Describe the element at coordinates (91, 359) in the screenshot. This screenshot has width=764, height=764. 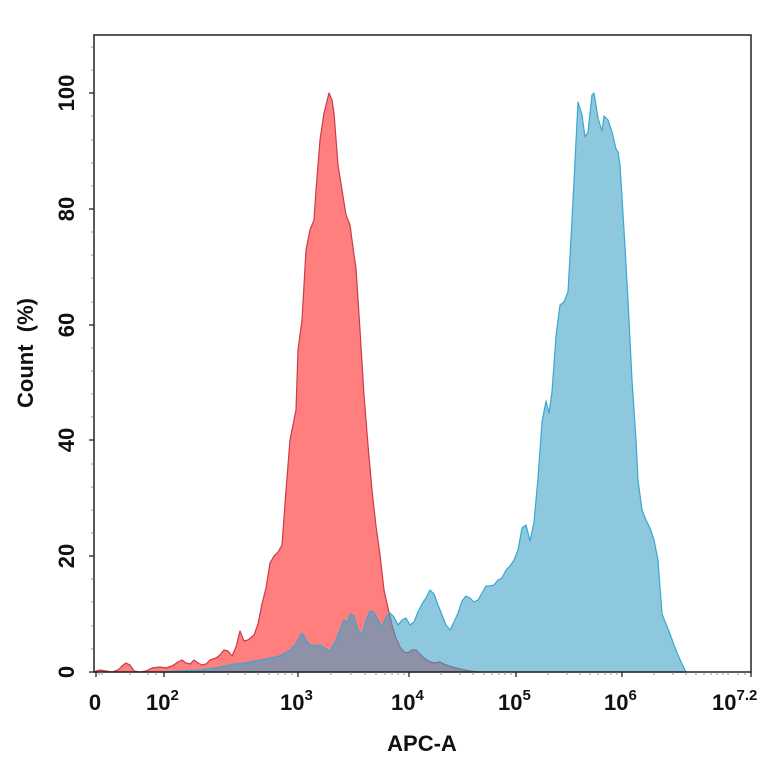
I see `y-axis` at that location.